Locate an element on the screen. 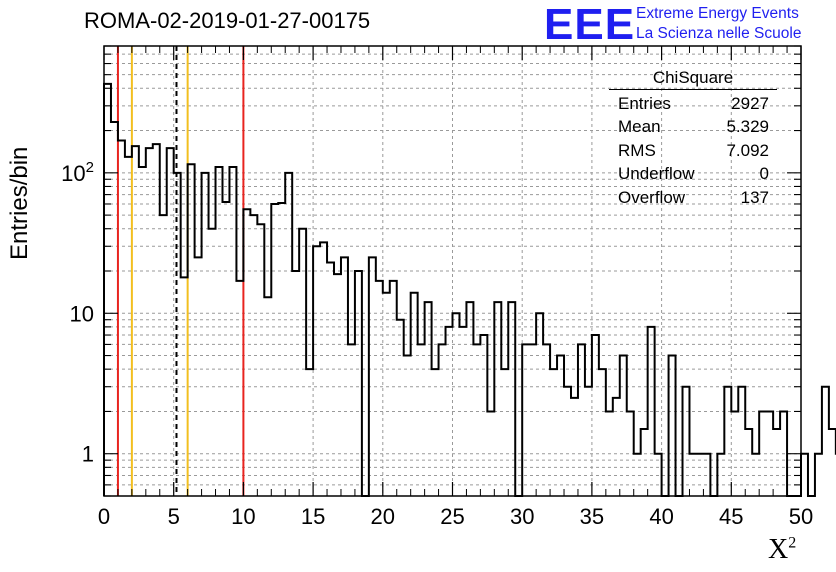 The width and height of the screenshot is (836, 572). logo-line-1: Extreme Energy Events is located at coordinates (717, 13).